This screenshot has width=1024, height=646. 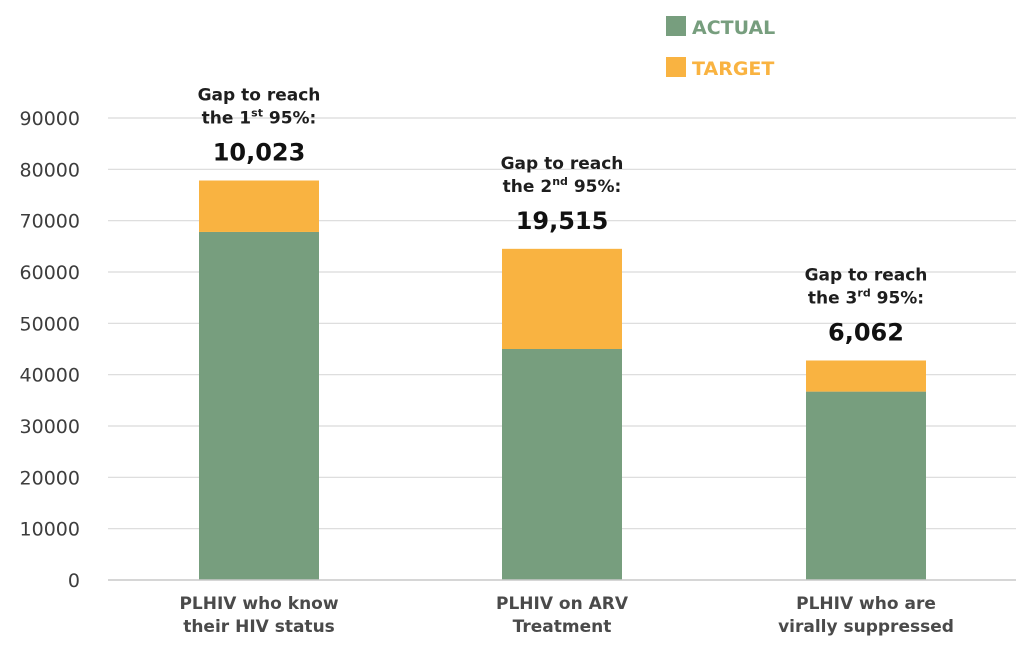 I want to click on category-label: their HIV status, so click(x=259, y=627).